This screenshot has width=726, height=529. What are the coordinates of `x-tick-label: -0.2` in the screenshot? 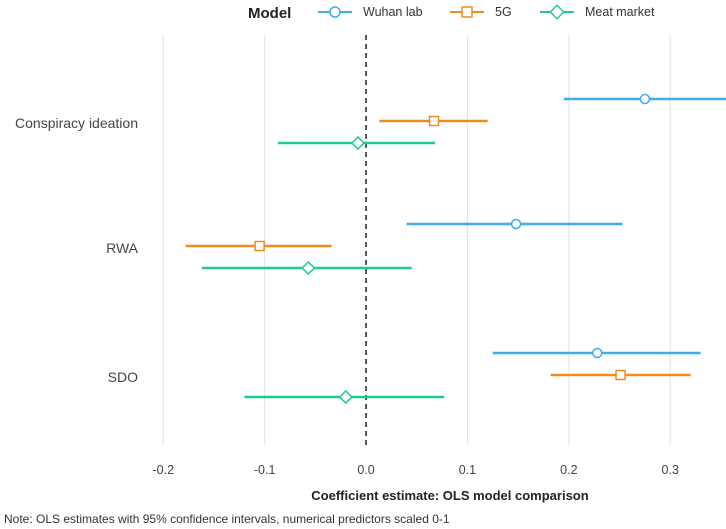 It's located at (164, 470).